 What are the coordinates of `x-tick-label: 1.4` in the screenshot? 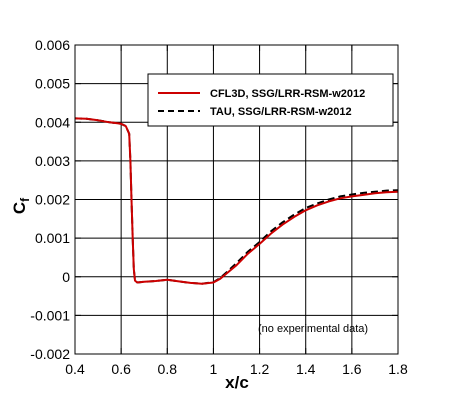 It's located at (306, 369).